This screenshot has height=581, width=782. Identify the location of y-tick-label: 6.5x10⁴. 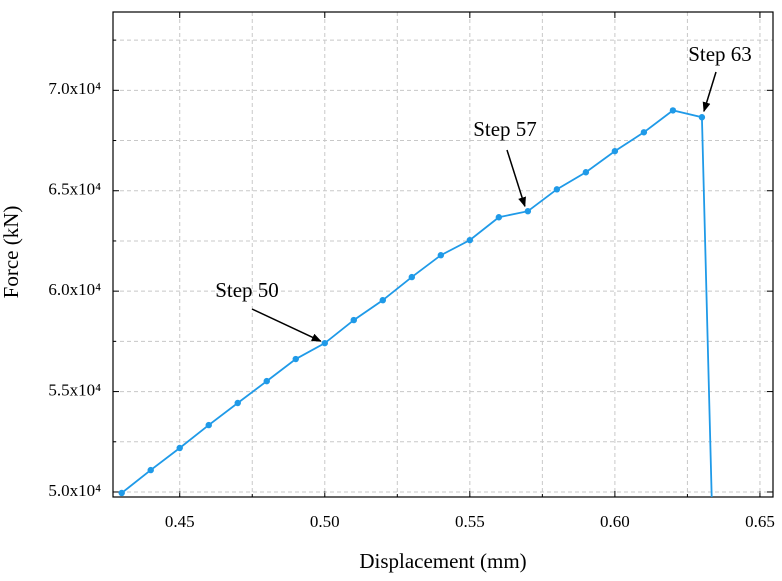
(74, 189).